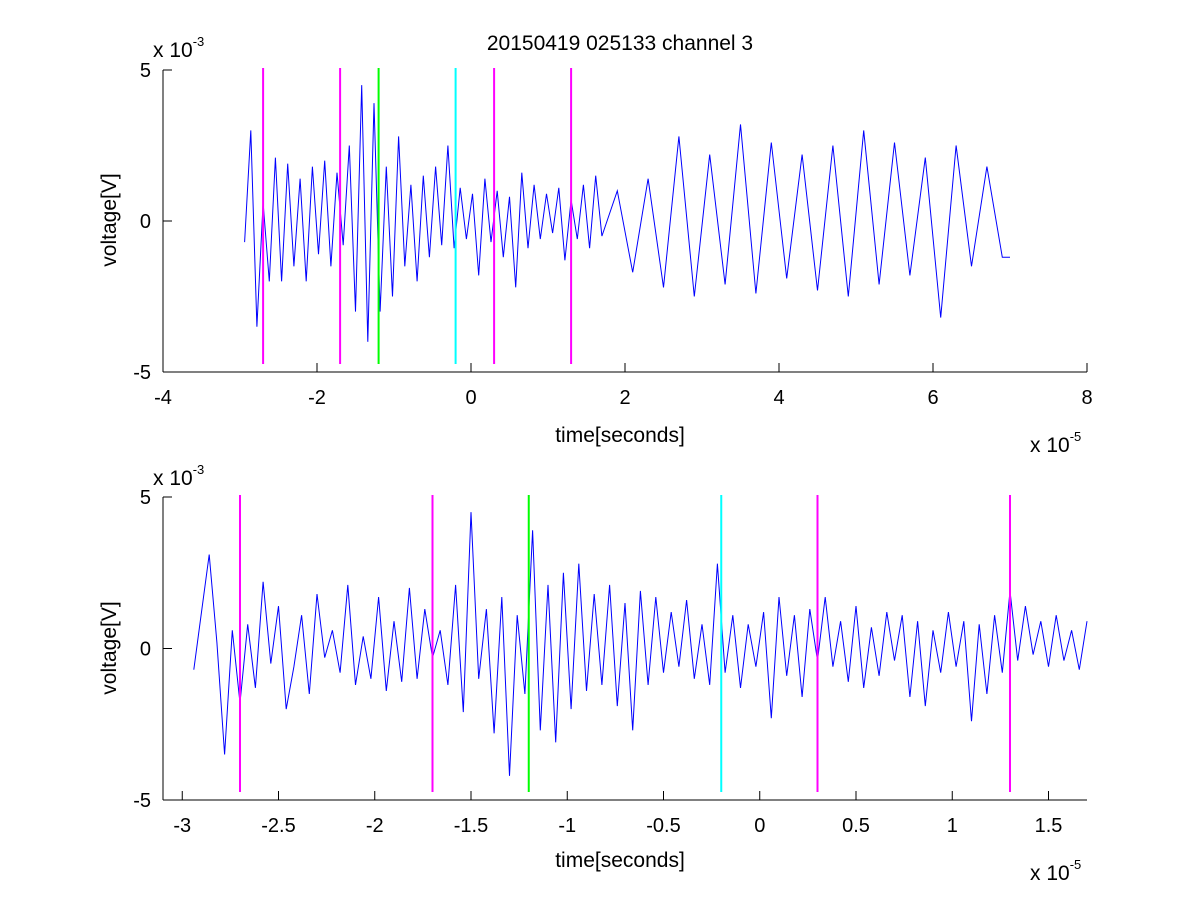 Image resolution: width=1200 pixels, height=901 pixels. Describe the element at coordinates (759, 826) in the screenshot. I see `bottom-x-tick-label: 0` at that location.